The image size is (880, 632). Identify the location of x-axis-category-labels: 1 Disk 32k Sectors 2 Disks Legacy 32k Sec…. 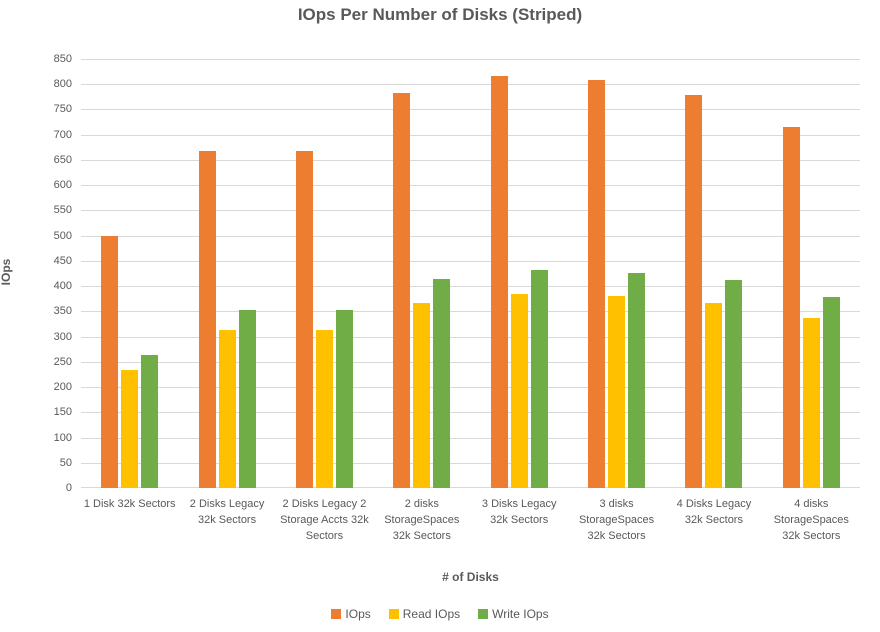
(470, 520).